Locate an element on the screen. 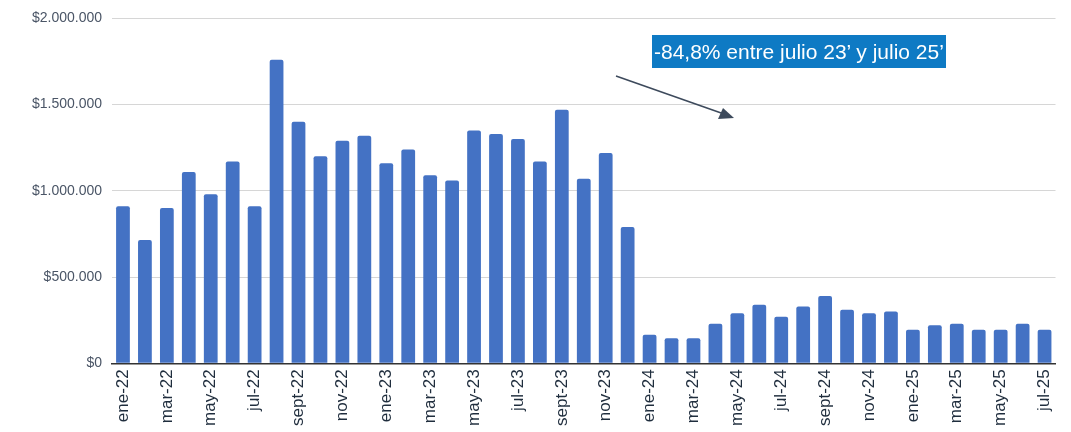 This screenshot has height=432, width=1071. x-tick-label: may-23 is located at coordinates (473, 397).